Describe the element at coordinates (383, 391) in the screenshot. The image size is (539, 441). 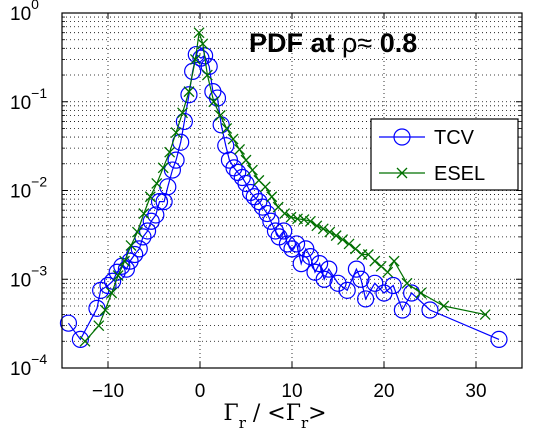
I see `x-tick-label: 20` at that location.